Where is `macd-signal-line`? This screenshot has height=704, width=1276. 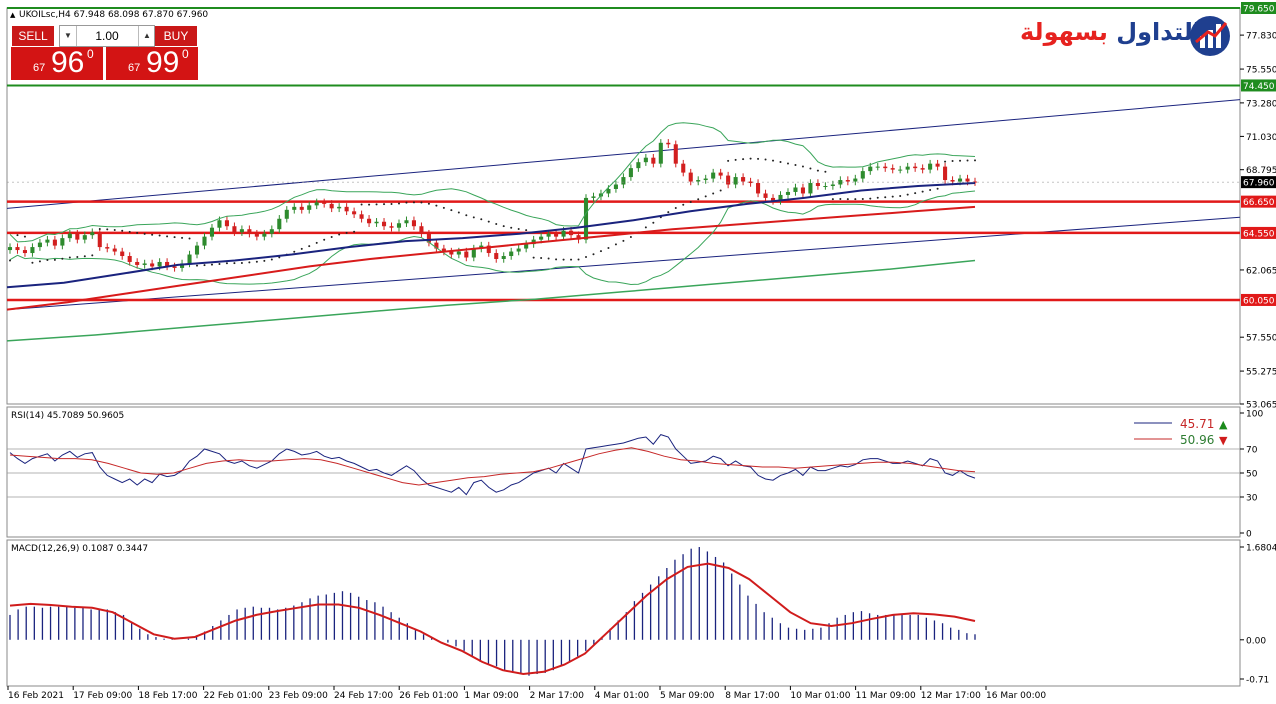
macd-signal-line is located at coordinates (492, 619).